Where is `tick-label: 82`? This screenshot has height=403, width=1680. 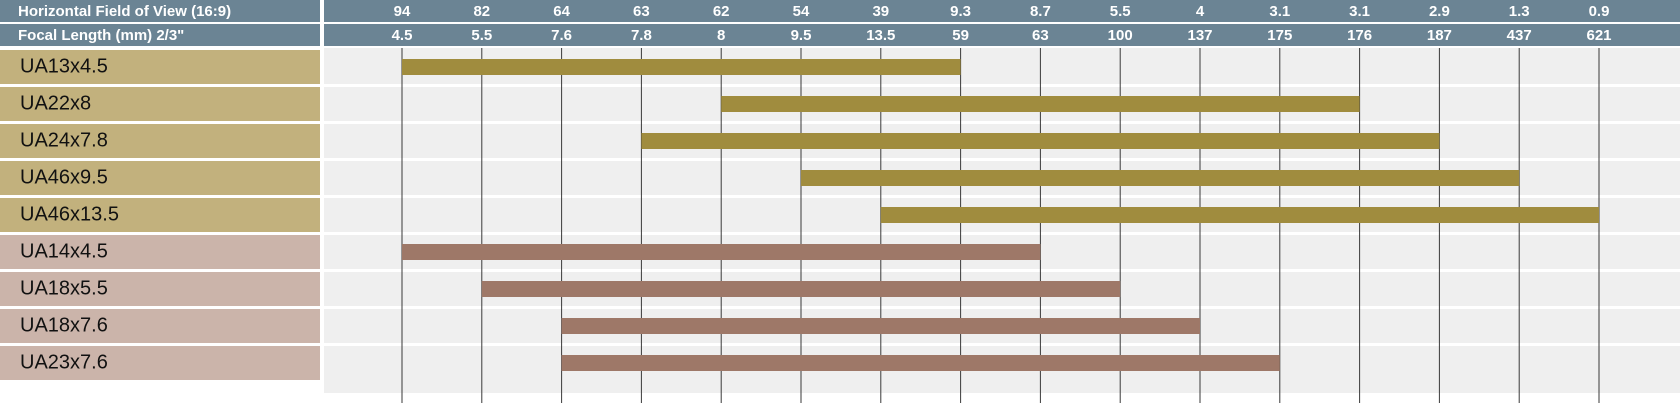
tick-label: 82 is located at coordinates (481, 11).